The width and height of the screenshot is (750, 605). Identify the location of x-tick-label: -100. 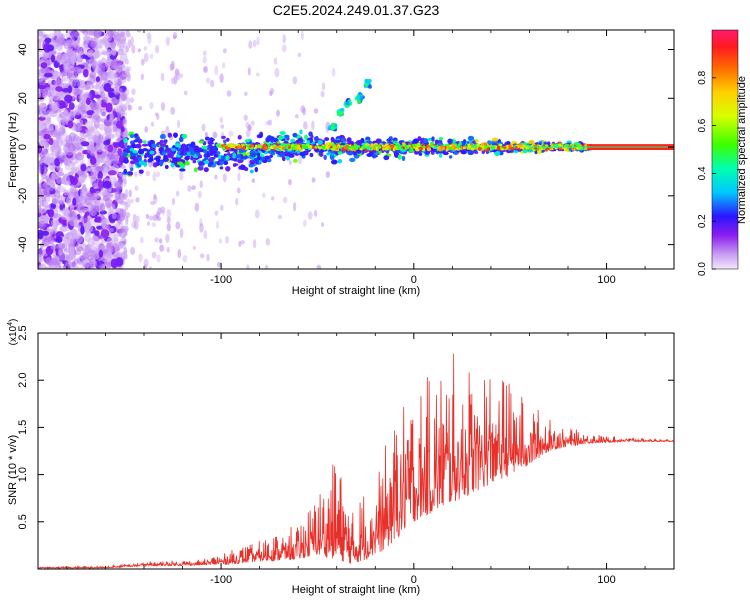
(221, 580).